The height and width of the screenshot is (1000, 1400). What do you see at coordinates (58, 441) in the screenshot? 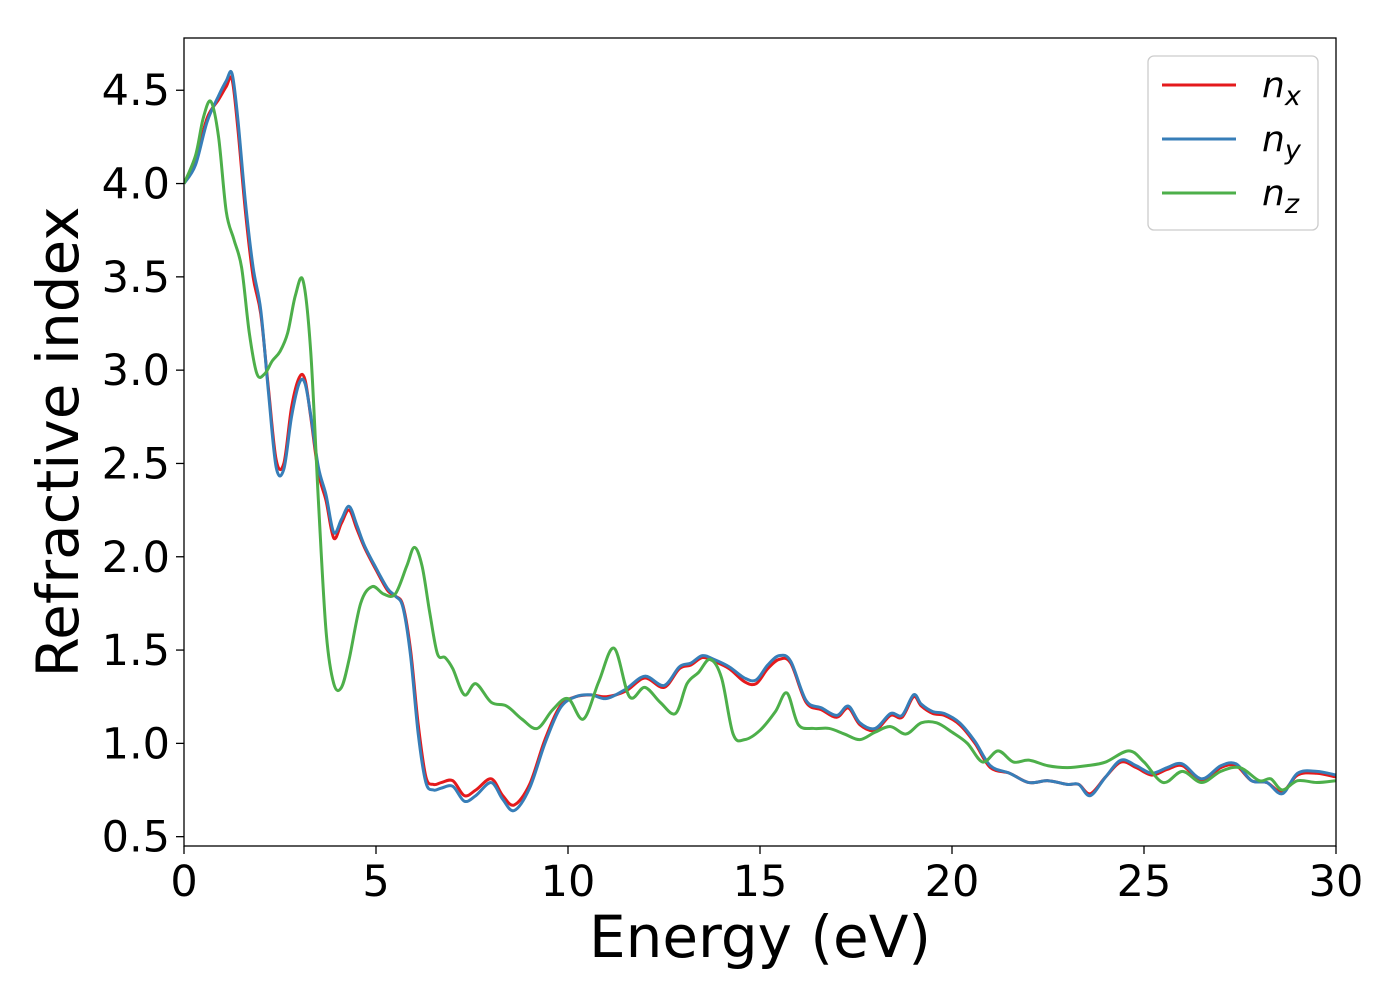
I see `y-axis-title: Refractive index` at bounding box center [58, 441].